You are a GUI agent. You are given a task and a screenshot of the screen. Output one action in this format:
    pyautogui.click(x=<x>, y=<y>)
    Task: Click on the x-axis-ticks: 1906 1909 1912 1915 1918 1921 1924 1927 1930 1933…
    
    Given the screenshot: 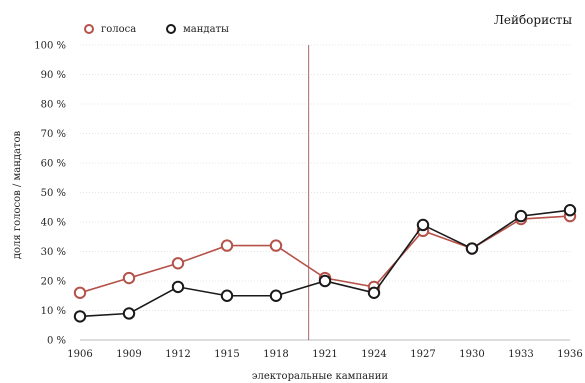 What is the action you would take?
    pyautogui.click(x=324, y=354)
    